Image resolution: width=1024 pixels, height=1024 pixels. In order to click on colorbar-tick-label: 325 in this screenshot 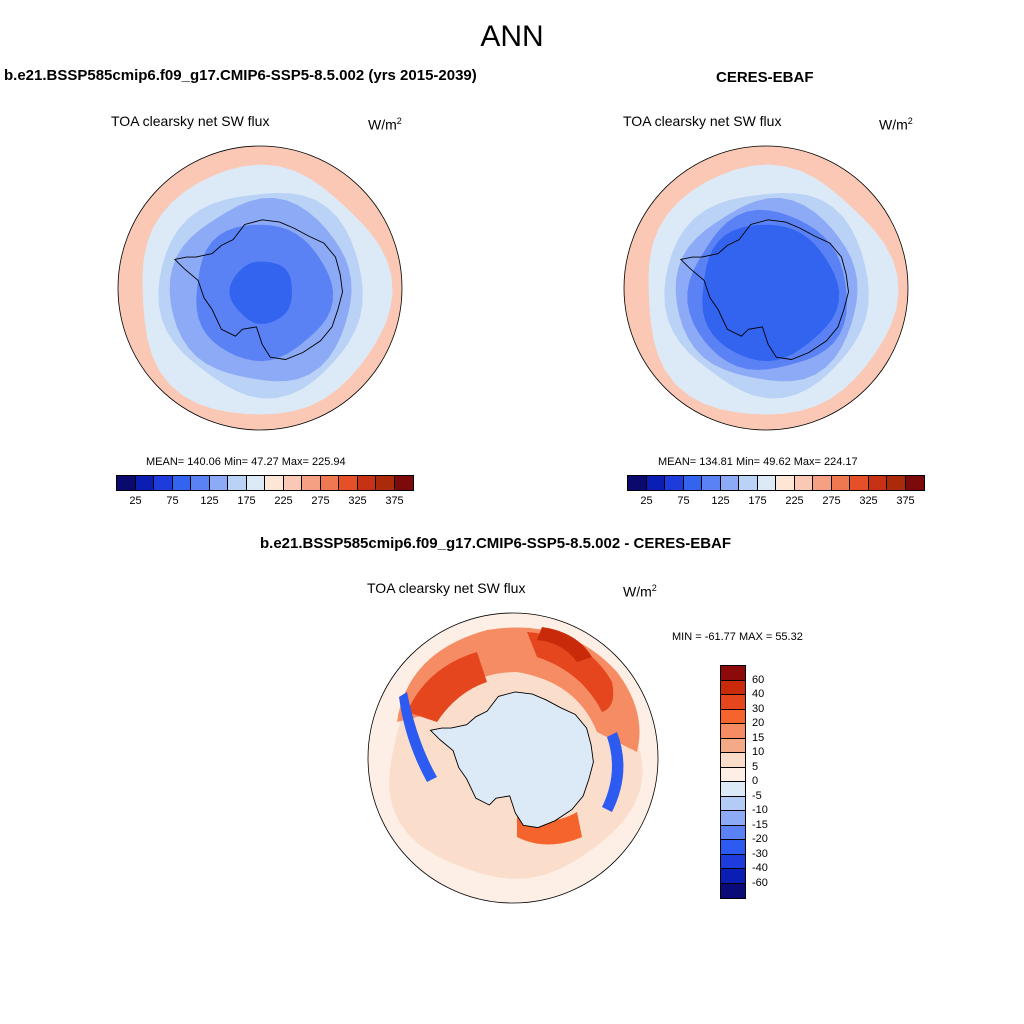, I will do `click(868, 501)`.